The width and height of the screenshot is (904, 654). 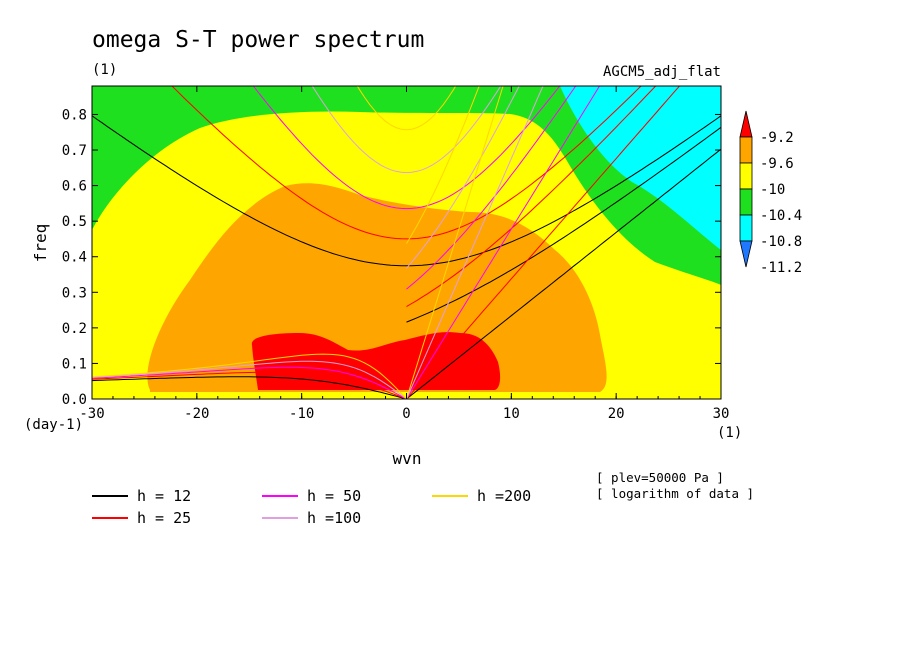 What do you see at coordinates (443, 165) in the screenshot?
I see `dispersion-h200-mrg` at bounding box center [443, 165].